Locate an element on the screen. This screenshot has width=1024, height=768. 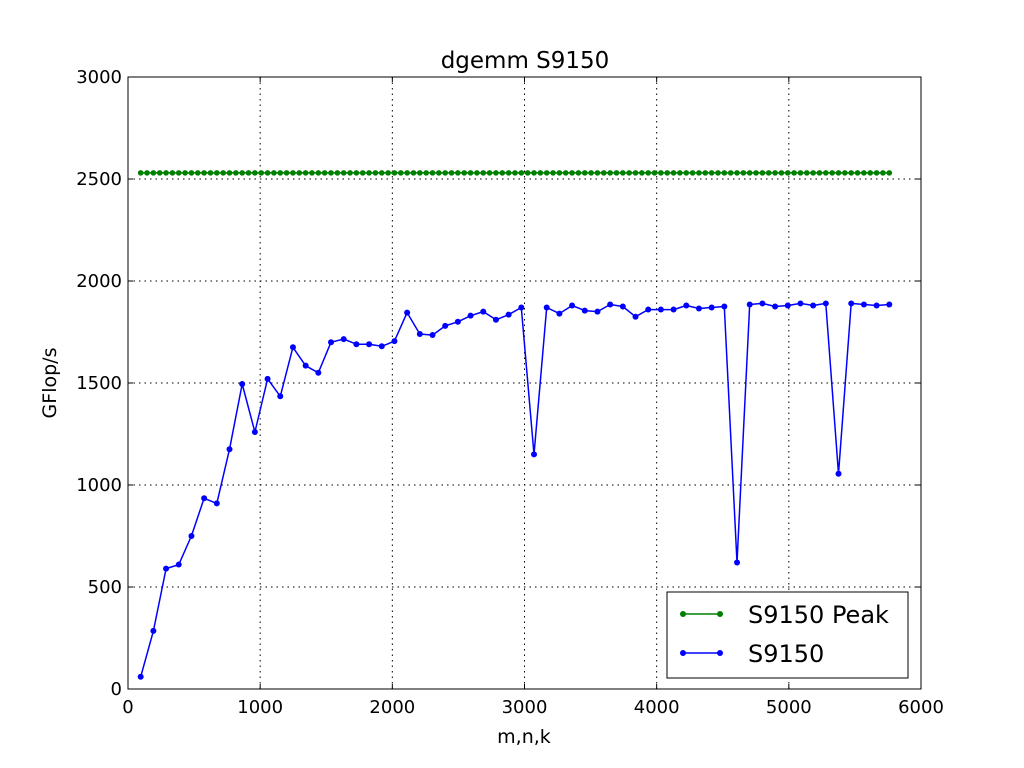
legend-label-s9150-peak: S9150 Peak is located at coordinates (818, 615).